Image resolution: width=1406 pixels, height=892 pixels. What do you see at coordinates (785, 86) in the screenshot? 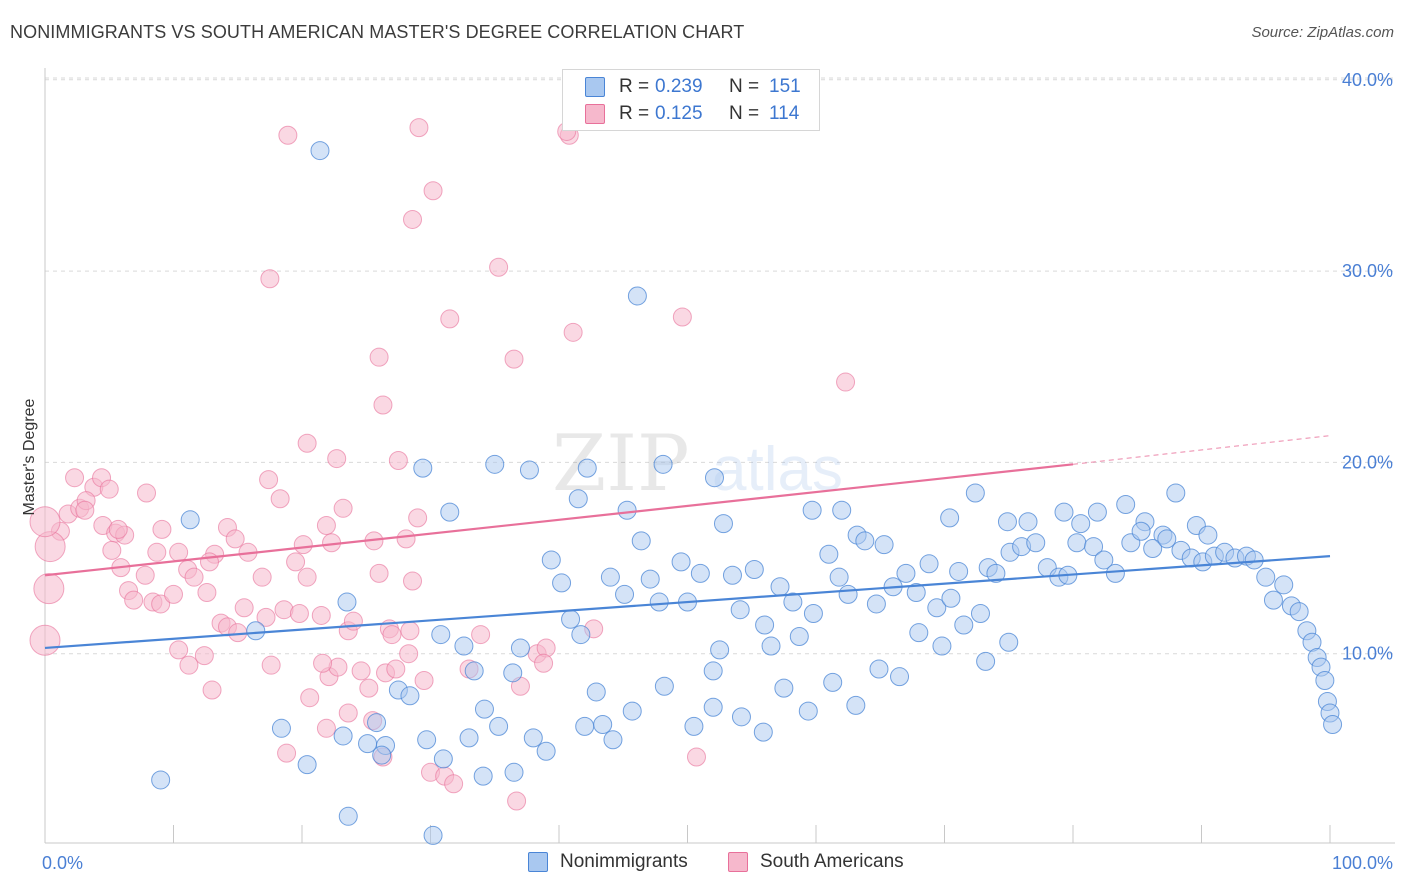
I see `legend-n-value: 151` at bounding box center [785, 86].